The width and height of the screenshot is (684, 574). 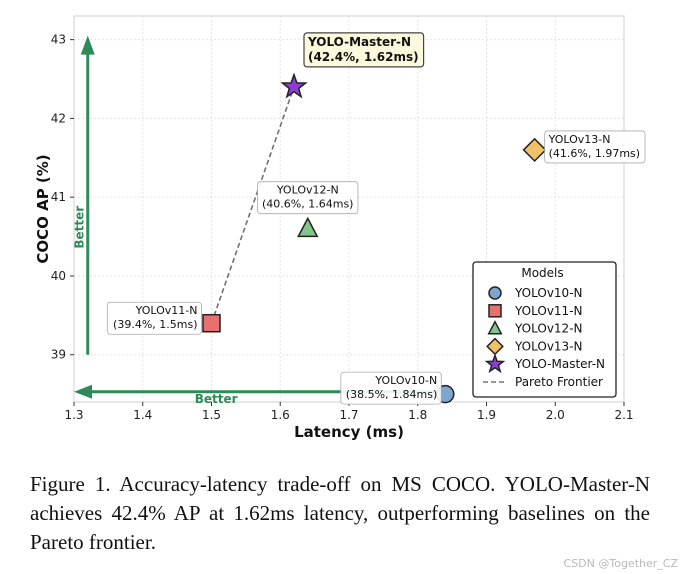 I want to click on point-label-4: YOLO-Master-N(42.4%, 1.62ms), so click(x=364, y=50).